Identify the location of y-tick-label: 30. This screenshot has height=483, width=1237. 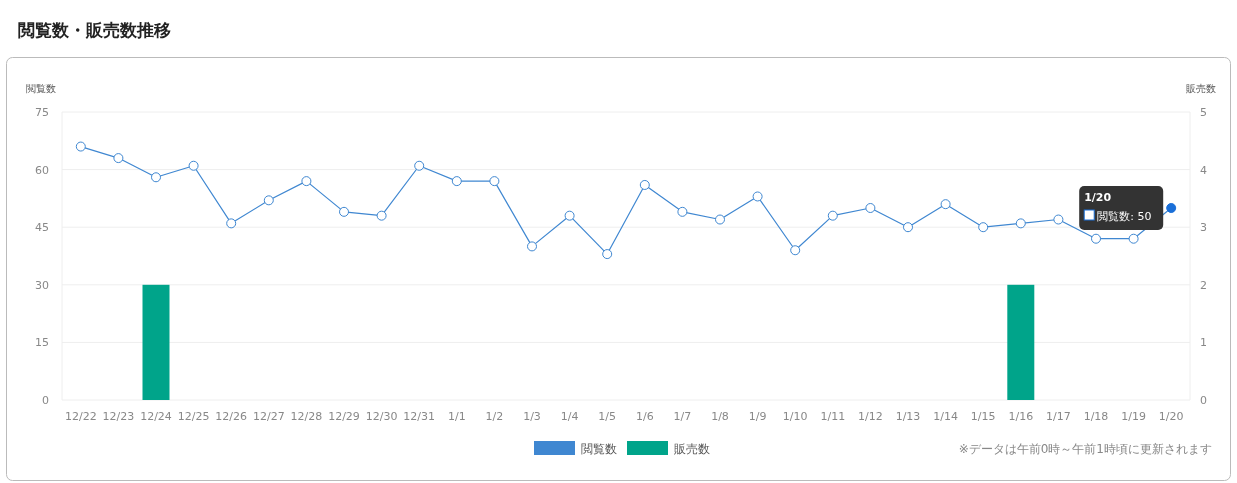
(42, 285).